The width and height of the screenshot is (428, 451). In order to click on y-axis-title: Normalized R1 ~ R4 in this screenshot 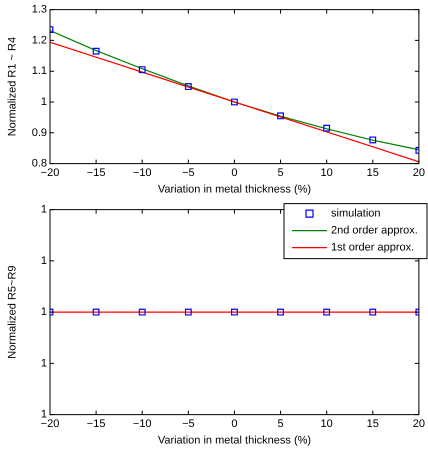, I will do `click(12, 86)`.